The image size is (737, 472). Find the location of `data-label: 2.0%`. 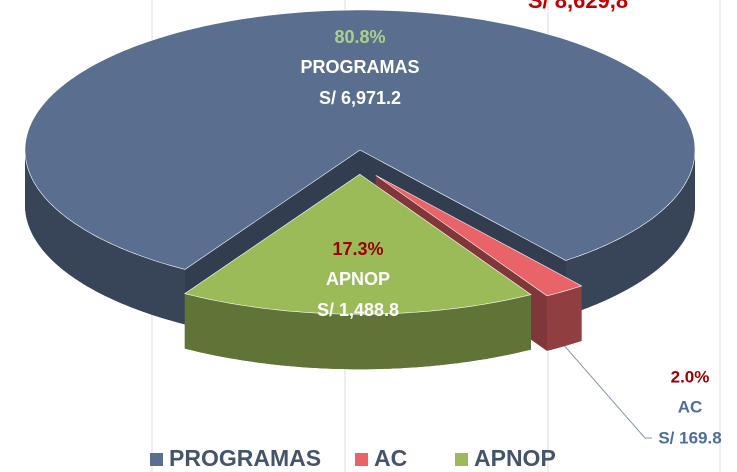

data-label: 2.0% is located at coordinates (690, 376).